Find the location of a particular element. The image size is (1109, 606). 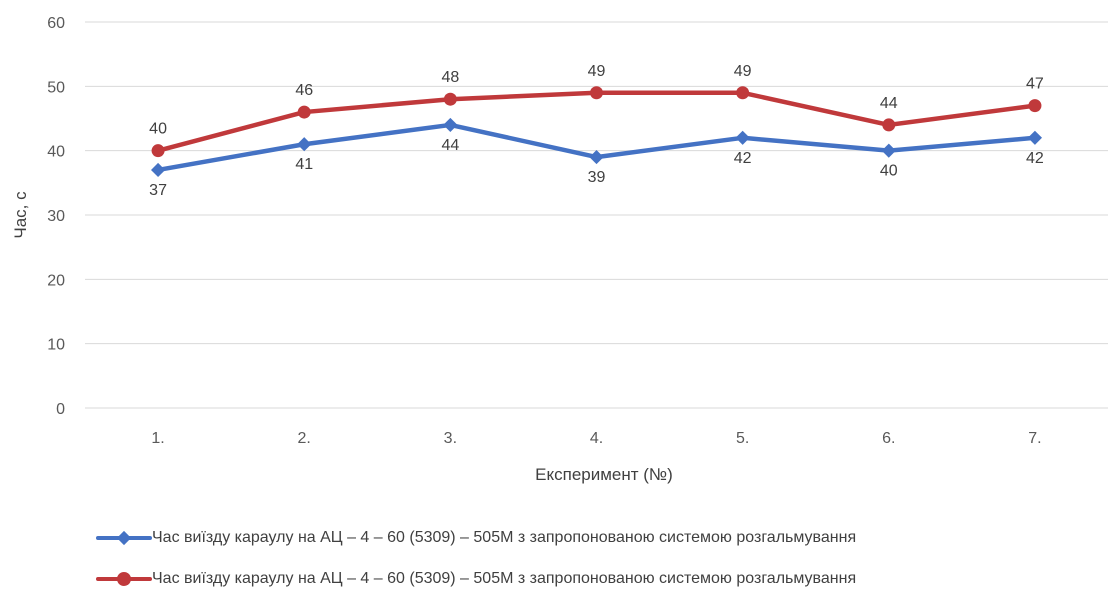

x-tick-label: 5. is located at coordinates (742, 438).